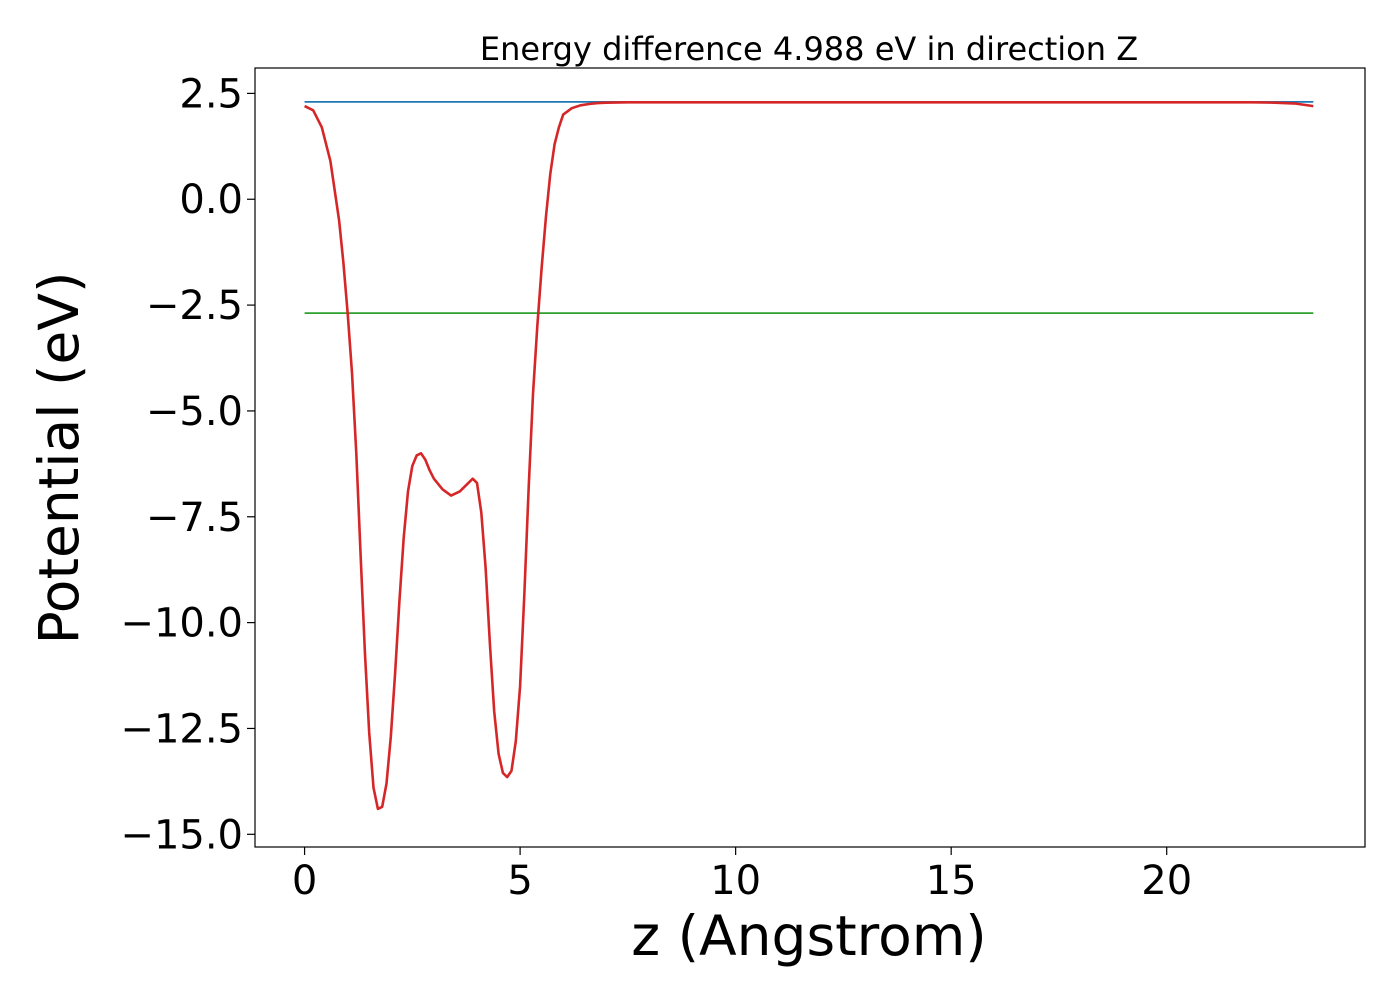 This screenshot has height=1000, width=1400. What do you see at coordinates (519, 881) in the screenshot?
I see `x-tick-label: 5` at bounding box center [519, 881].